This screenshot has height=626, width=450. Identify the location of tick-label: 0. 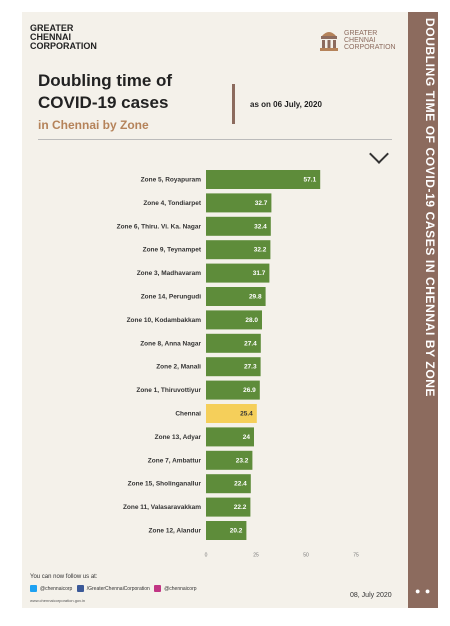
(206, 555).